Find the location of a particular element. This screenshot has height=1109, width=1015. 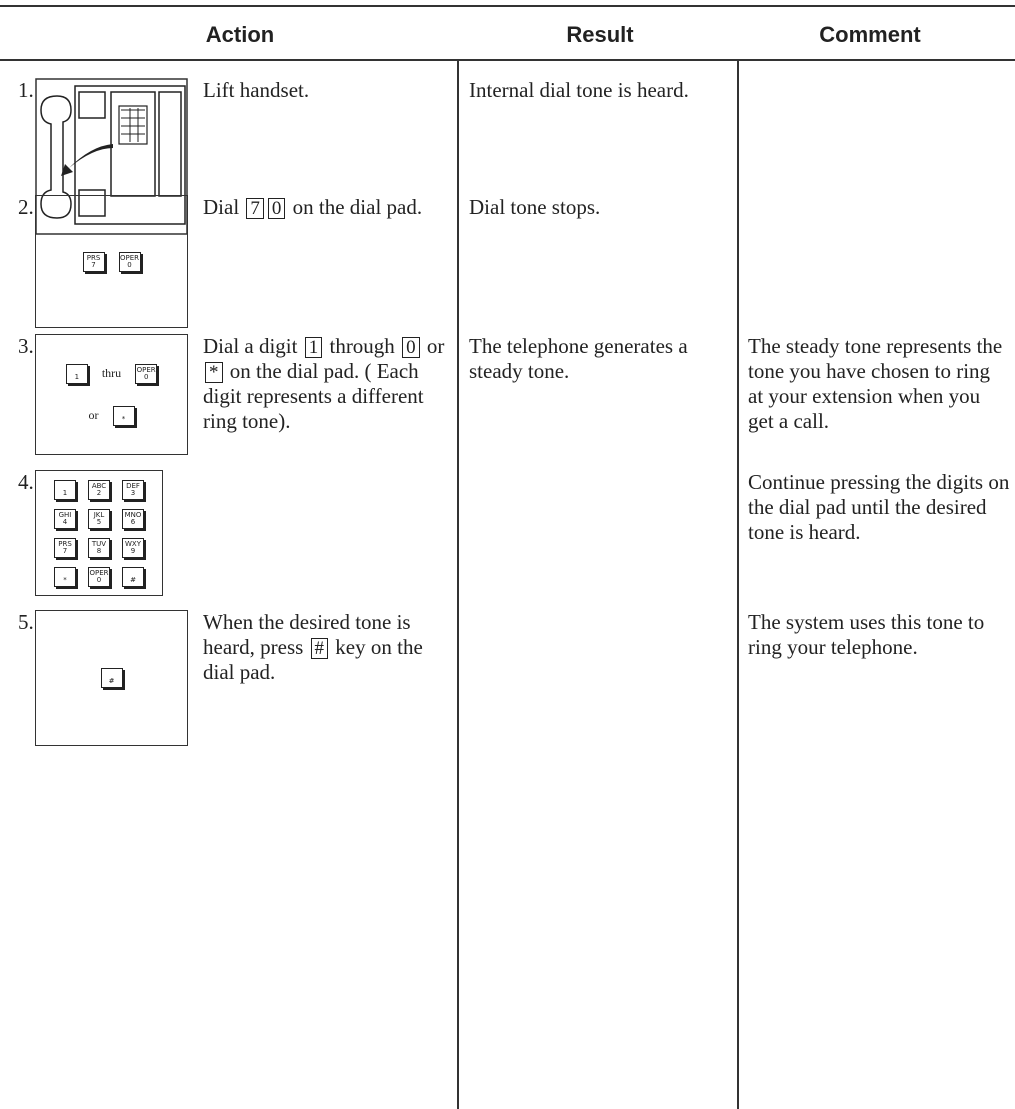

key-digit: # is located at coordinates (111, 681).